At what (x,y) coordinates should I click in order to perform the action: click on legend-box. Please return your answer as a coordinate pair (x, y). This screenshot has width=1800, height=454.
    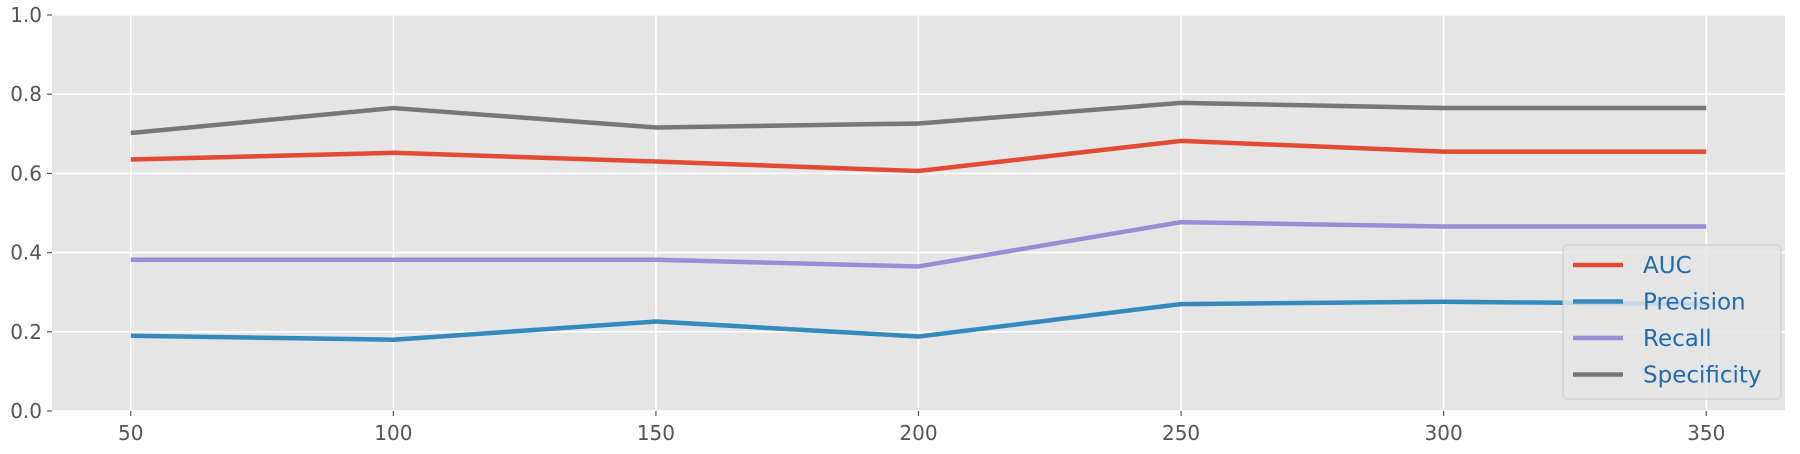
    Looking at the image, I should click on (1672, 322).